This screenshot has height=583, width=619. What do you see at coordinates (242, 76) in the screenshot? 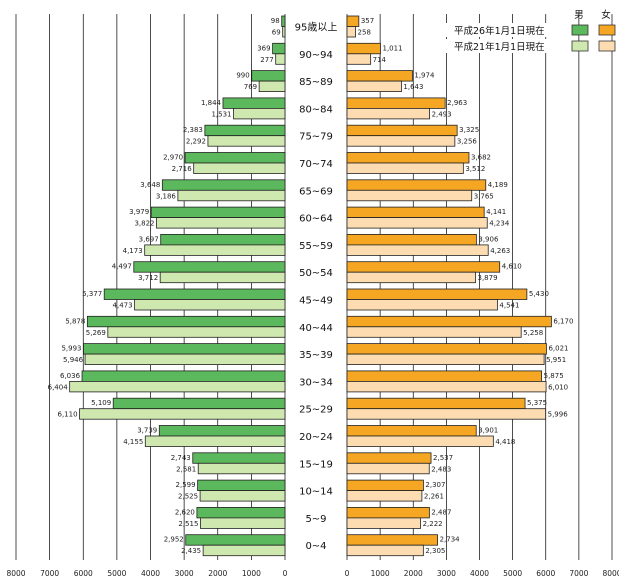
I see `bar-value-label: 990` at bounding box center [242, 76].